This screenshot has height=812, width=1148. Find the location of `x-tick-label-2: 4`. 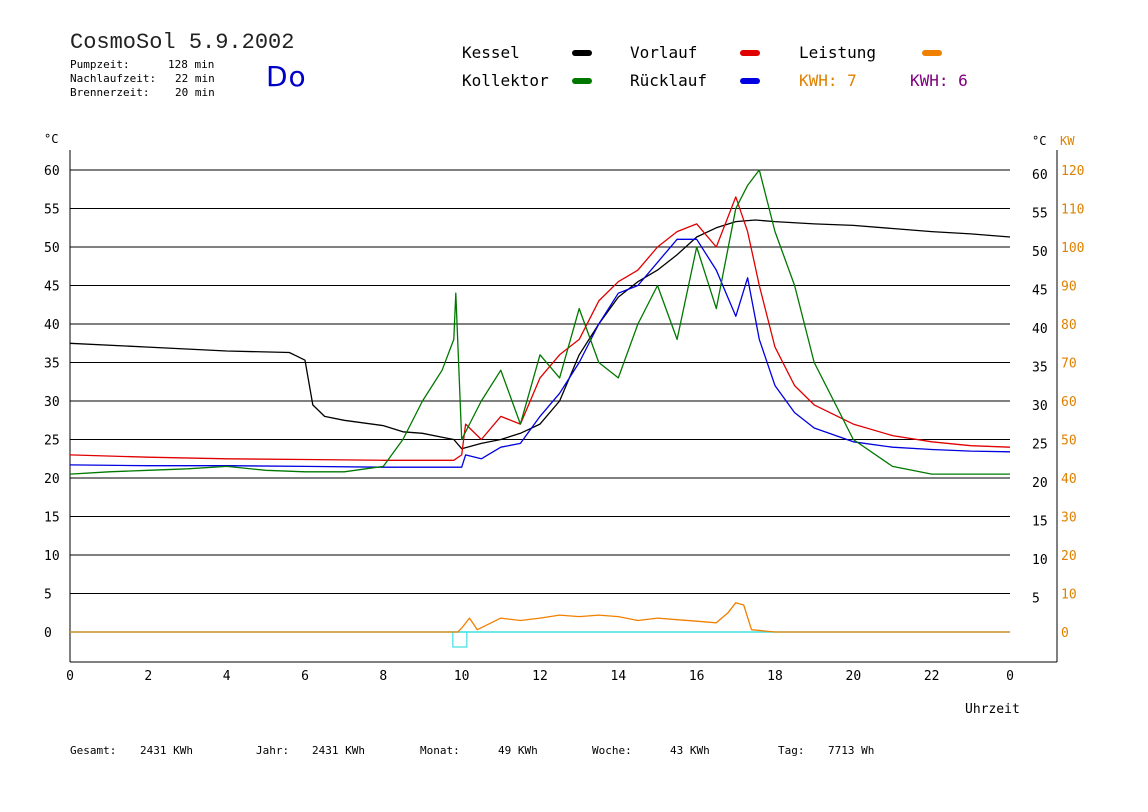

x-tick-label-2: 4 is located at coordinates (227, 676).